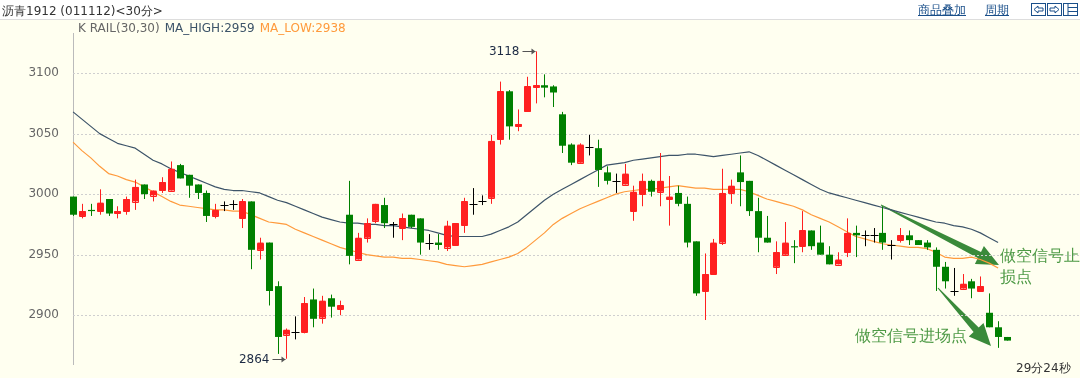 This screenshot has width=1080, height=378. Describe the element at coordinates (119, 28) in the screenshot. I see `chart-subtitle: K RAIL(30,30)` at that location.